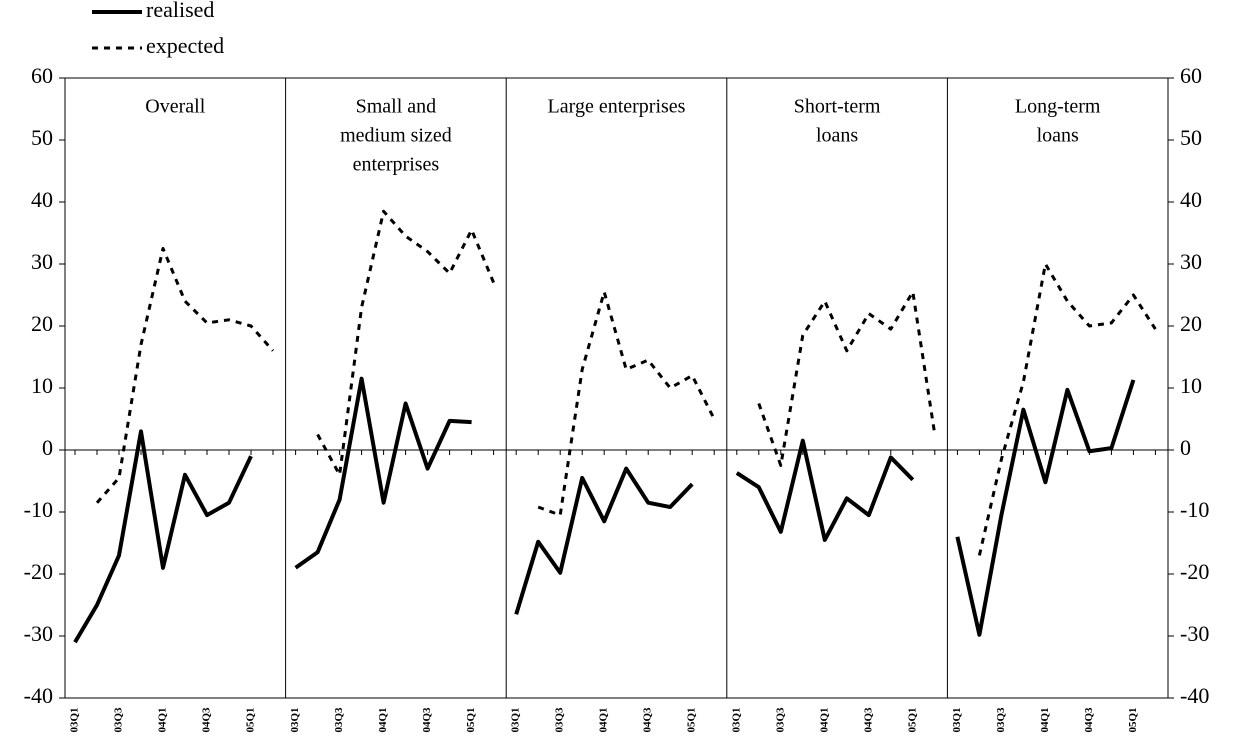  I want to click on panel-title: enterprises, so click(396, 165).